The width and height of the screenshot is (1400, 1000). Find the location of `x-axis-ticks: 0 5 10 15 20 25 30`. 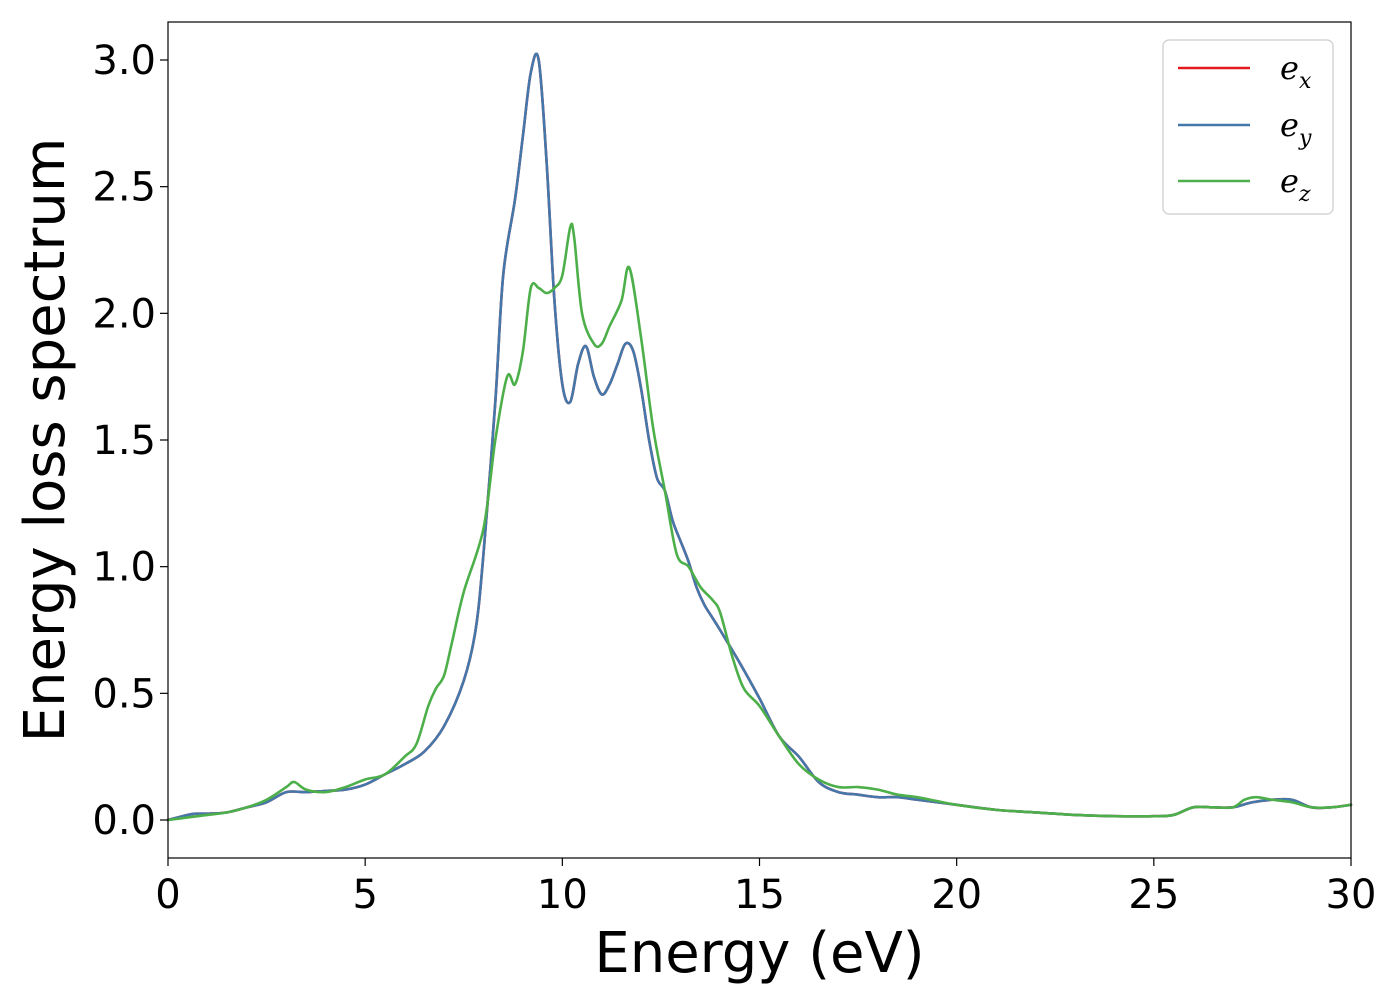

x-axis-ticks: 0 5 10 15 20 25 30 is located at coordinates (765, 888).